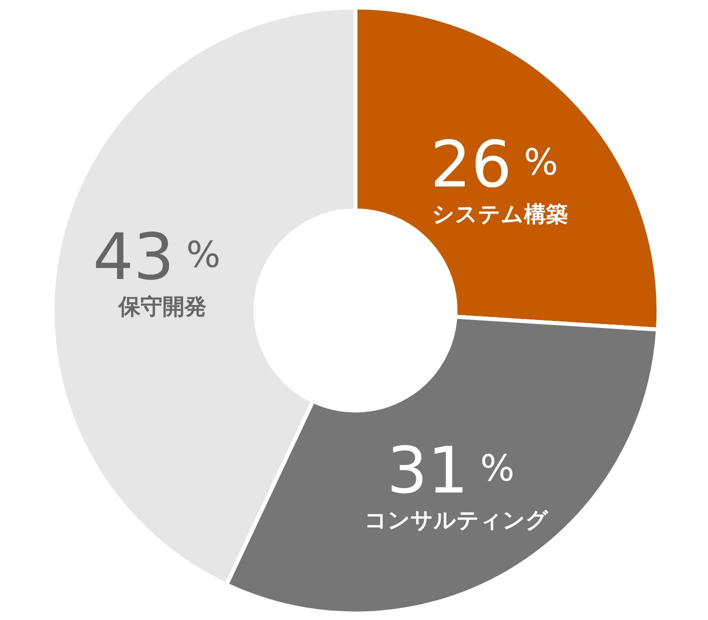 This screenshot has width=708, height=620. Describe the element at coordinates (450, 471) in the screenshot. I see `data-label: 31 %` at that location.